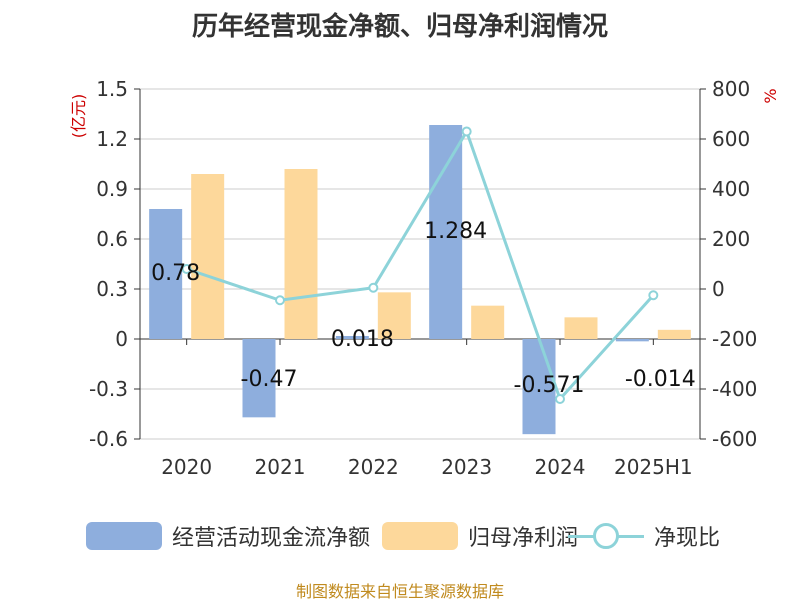 This screenshot has width=800, height=602. What do you see at coordinates (175, 273) in the screenshot?
I see `data-label-operating-cash-flow: 0.78` at bounding box center [175, 273].